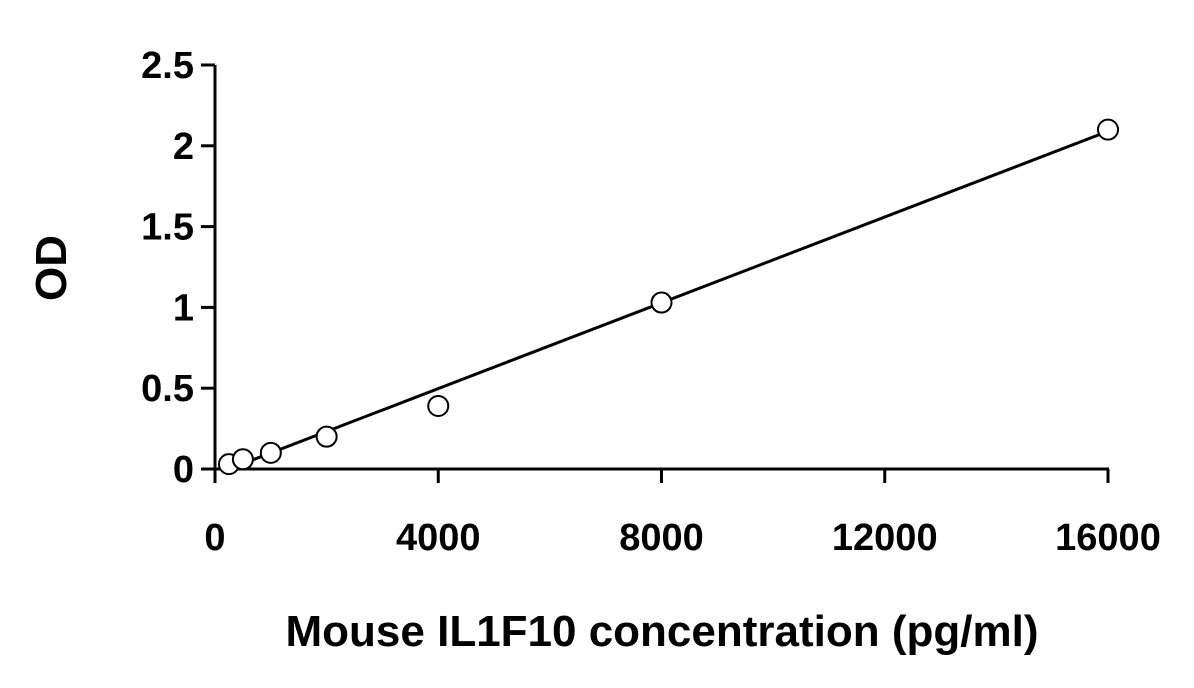  Describe the element at coordinates (183, 147) in the screenshot. I see `y-tick-label: 2` at that location.